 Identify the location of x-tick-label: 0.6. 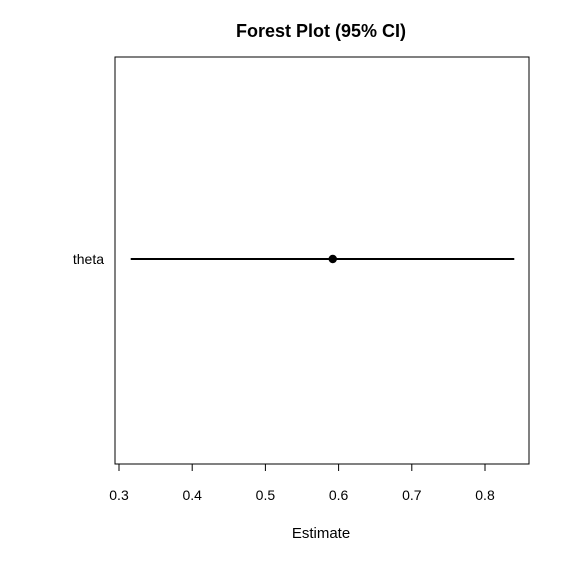
(339, 495).